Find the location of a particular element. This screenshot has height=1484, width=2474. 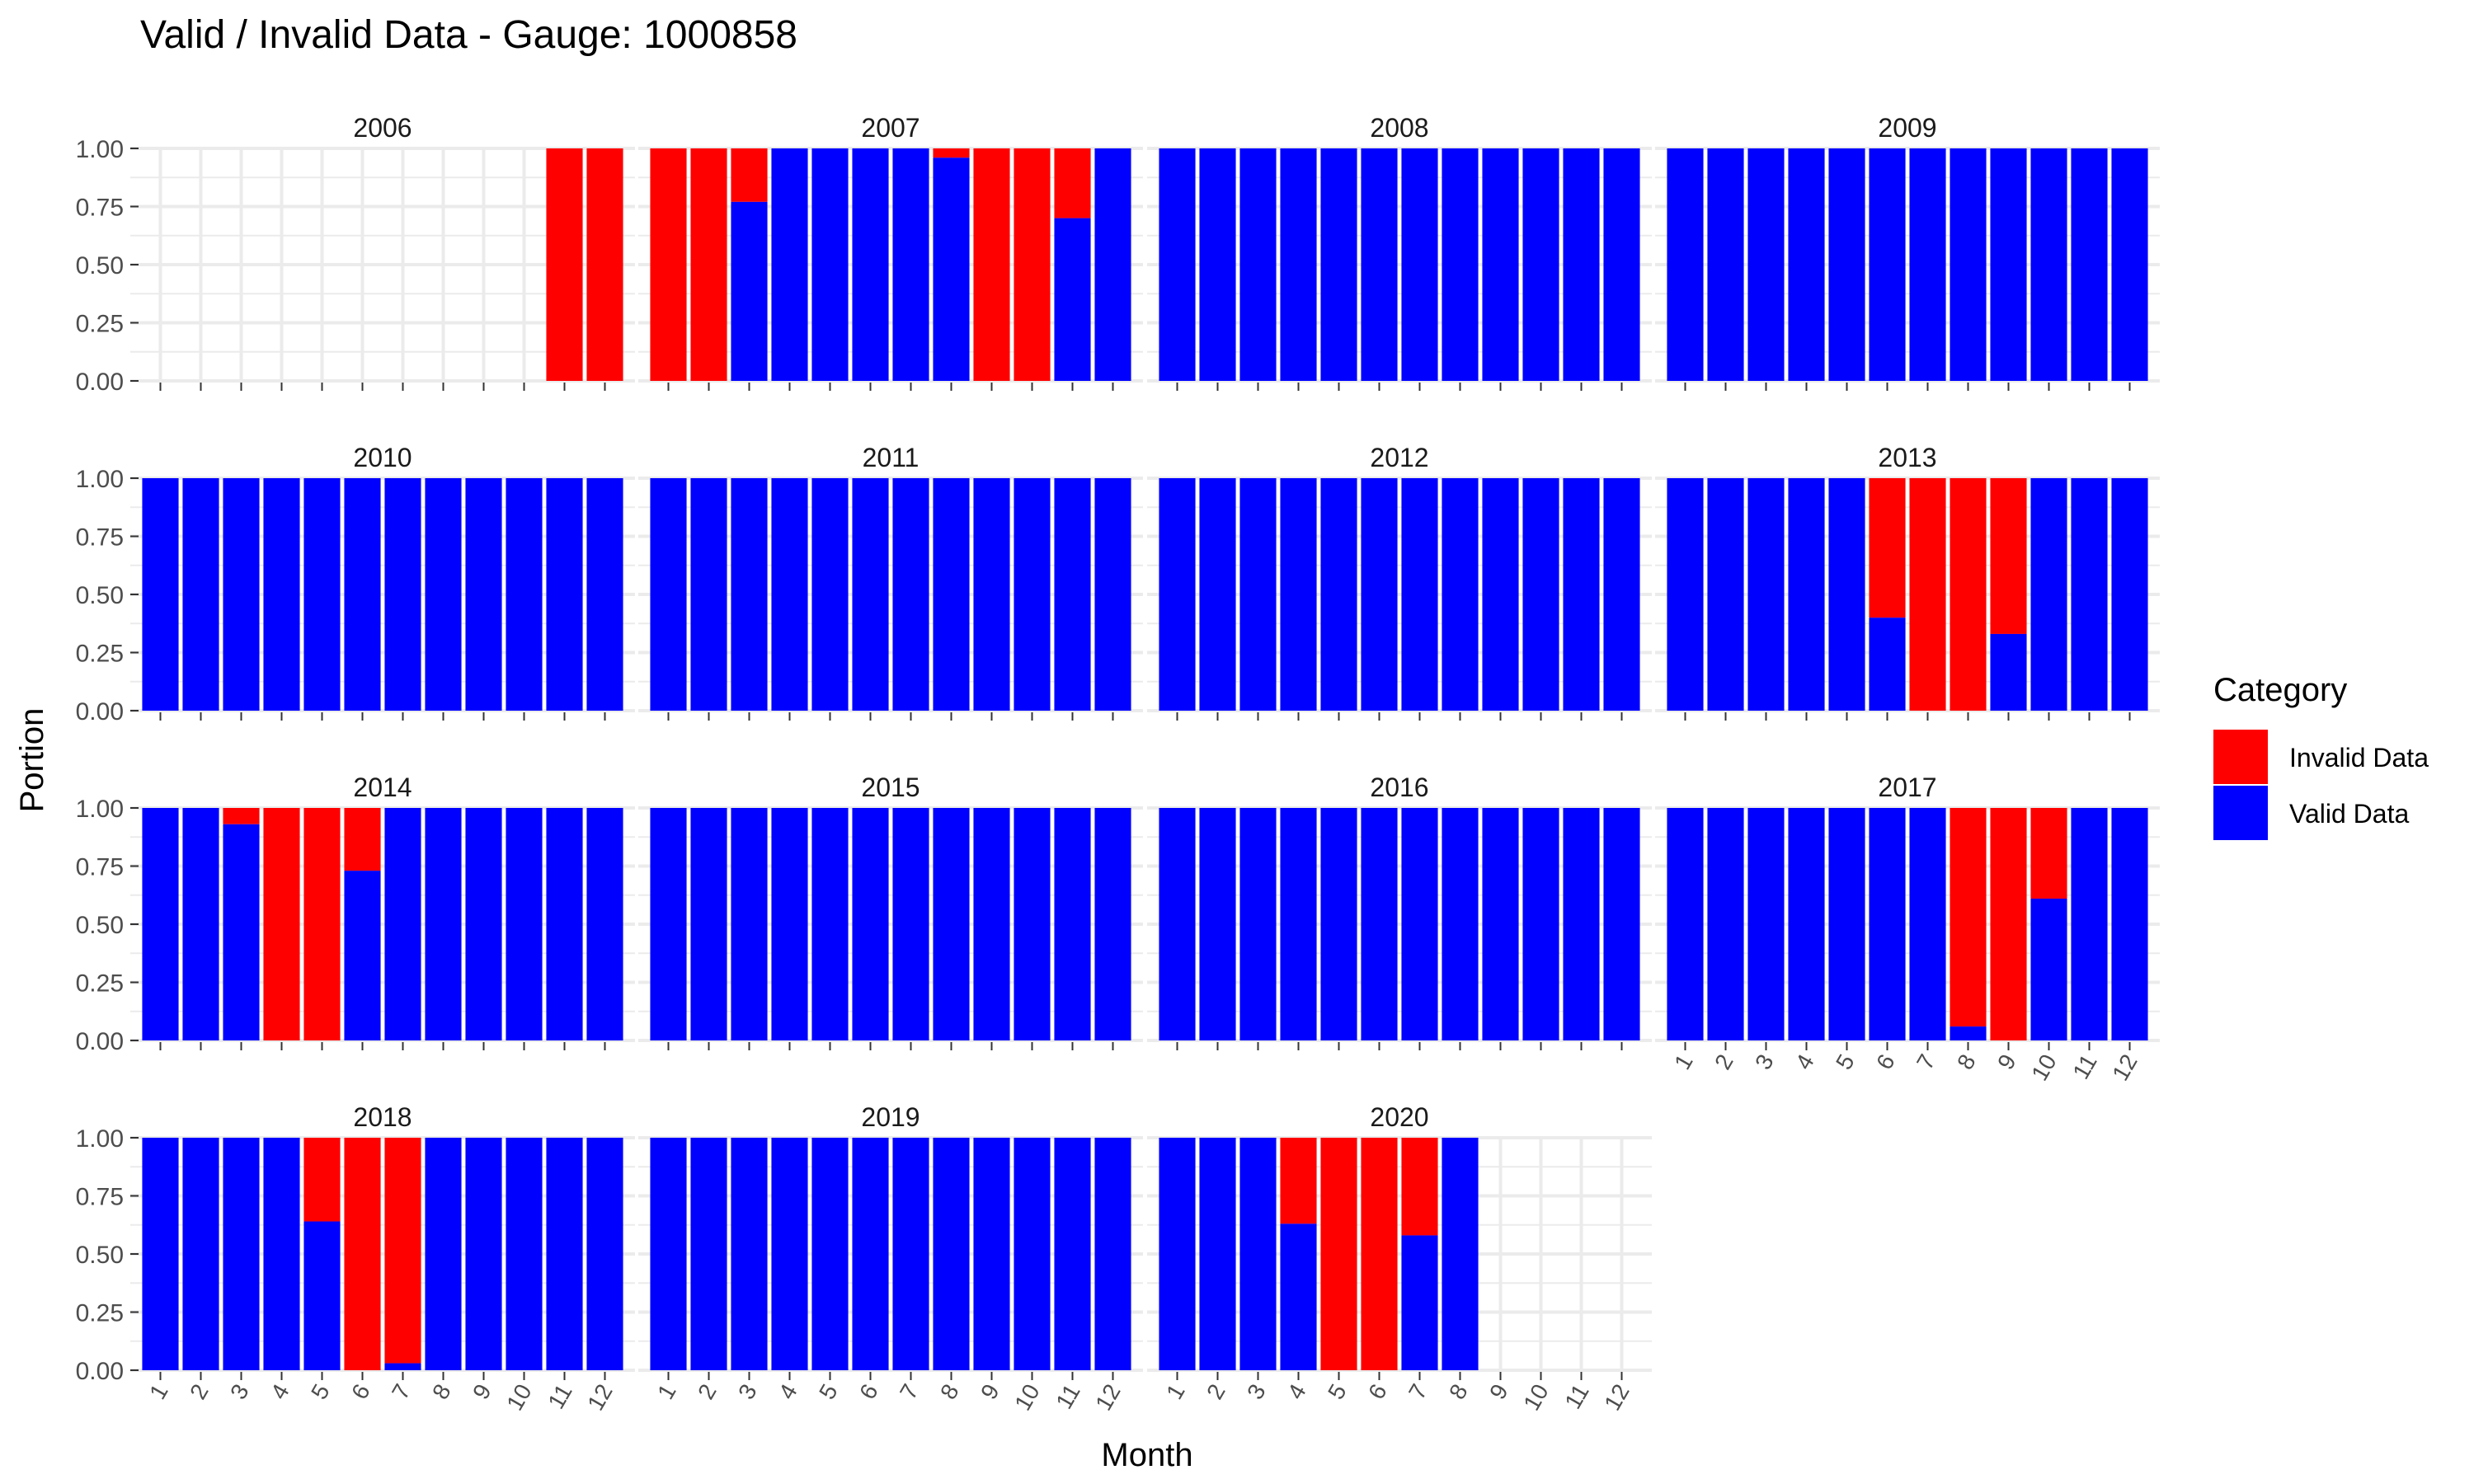

x-tick-label: 5 is located at coordinates (1845, 1062).